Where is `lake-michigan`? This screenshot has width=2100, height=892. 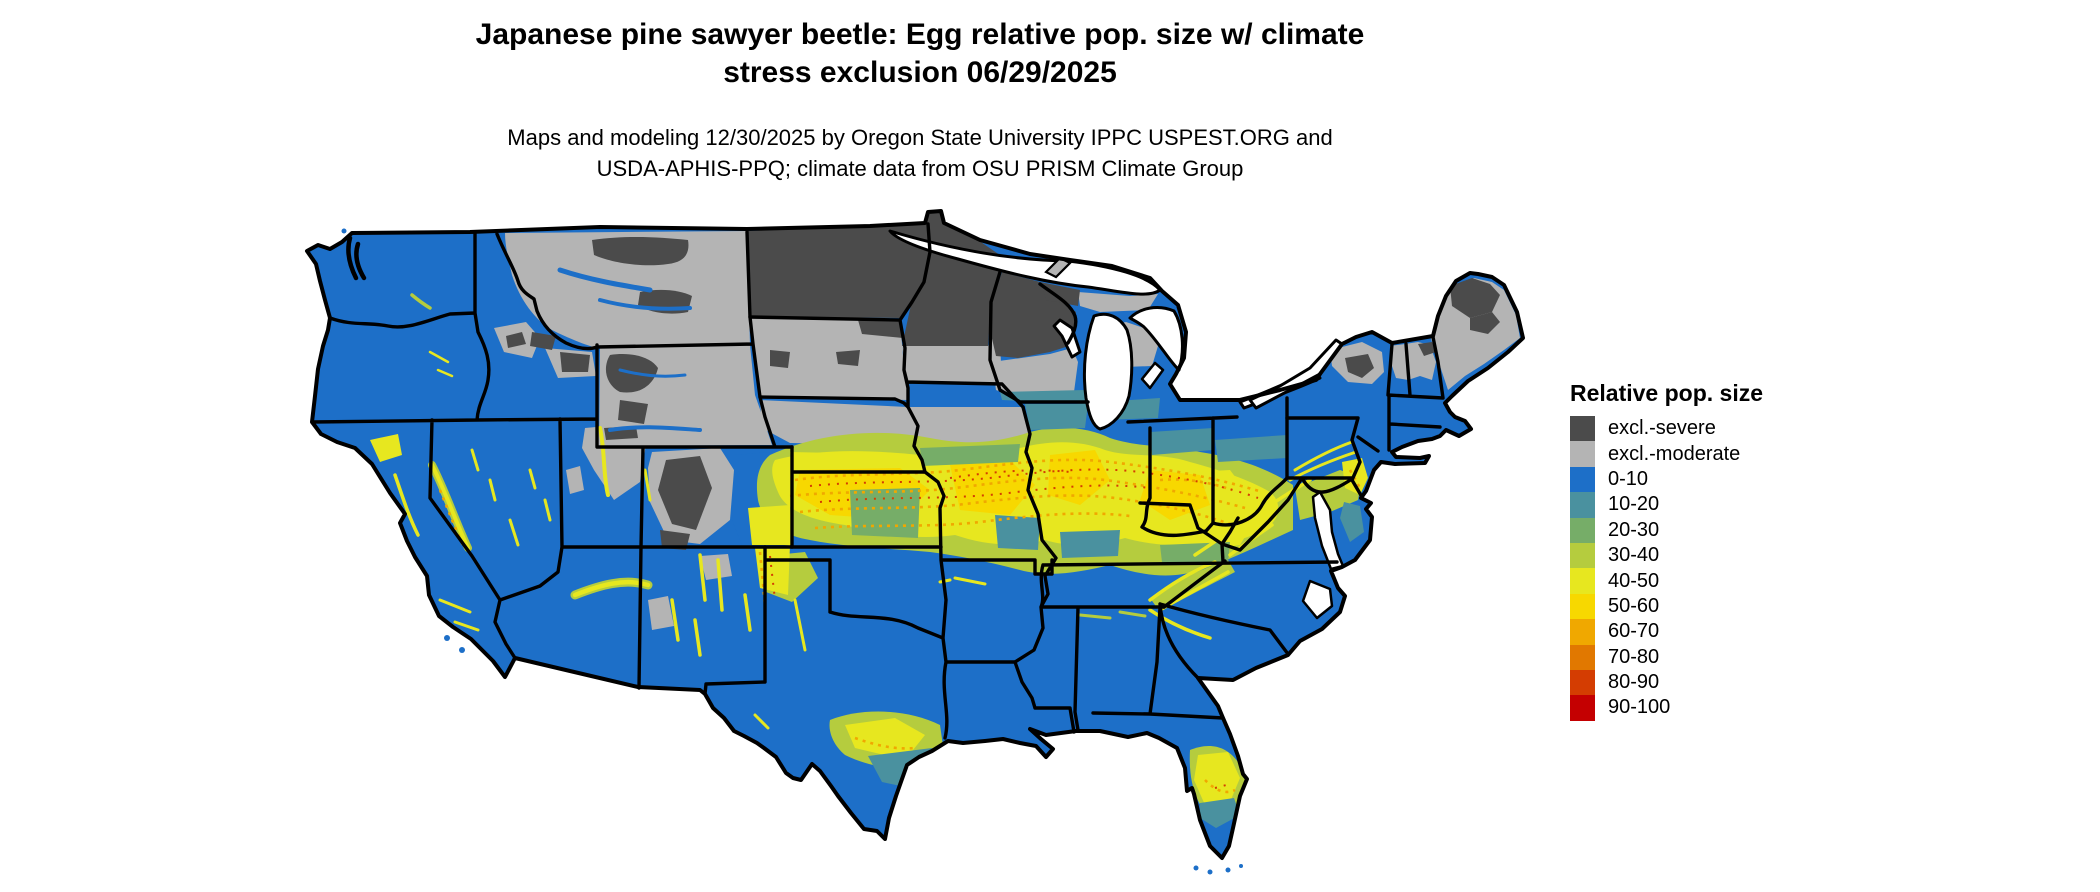
lake-michigan is located at coordinates (1108, 371).